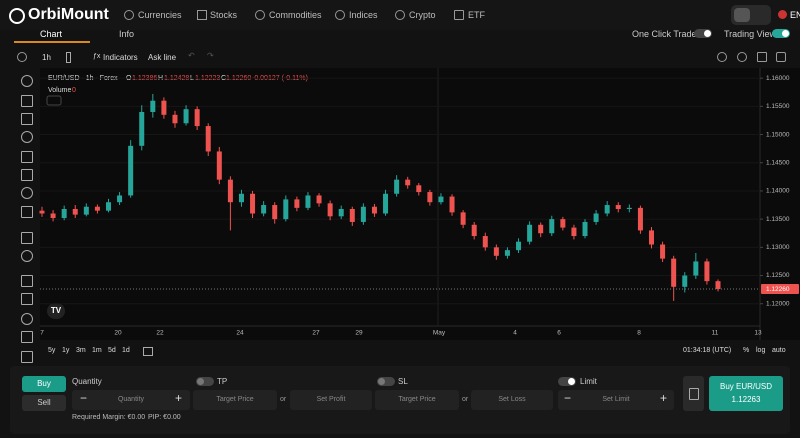  Describe the element at coordinates (751, 15) in the screenshot. I see `theme-toggle` at that location.